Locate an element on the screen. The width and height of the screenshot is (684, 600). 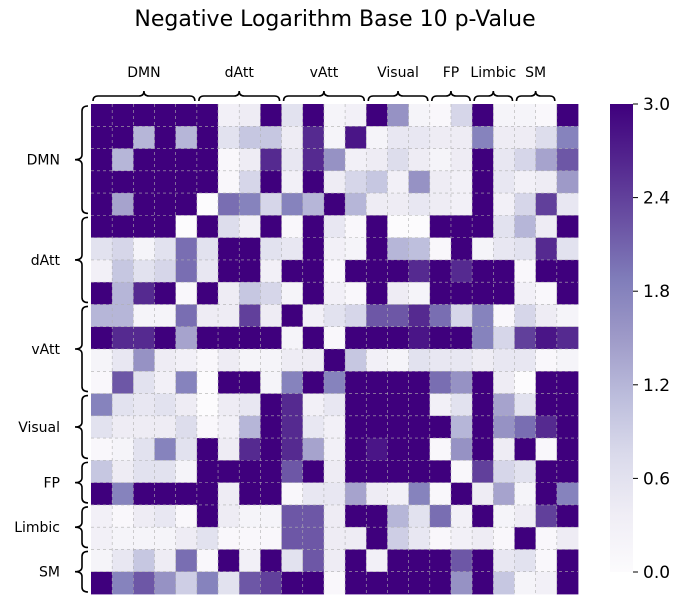
network-label-top-datt: dAtt is located at coordinates (240, 73).